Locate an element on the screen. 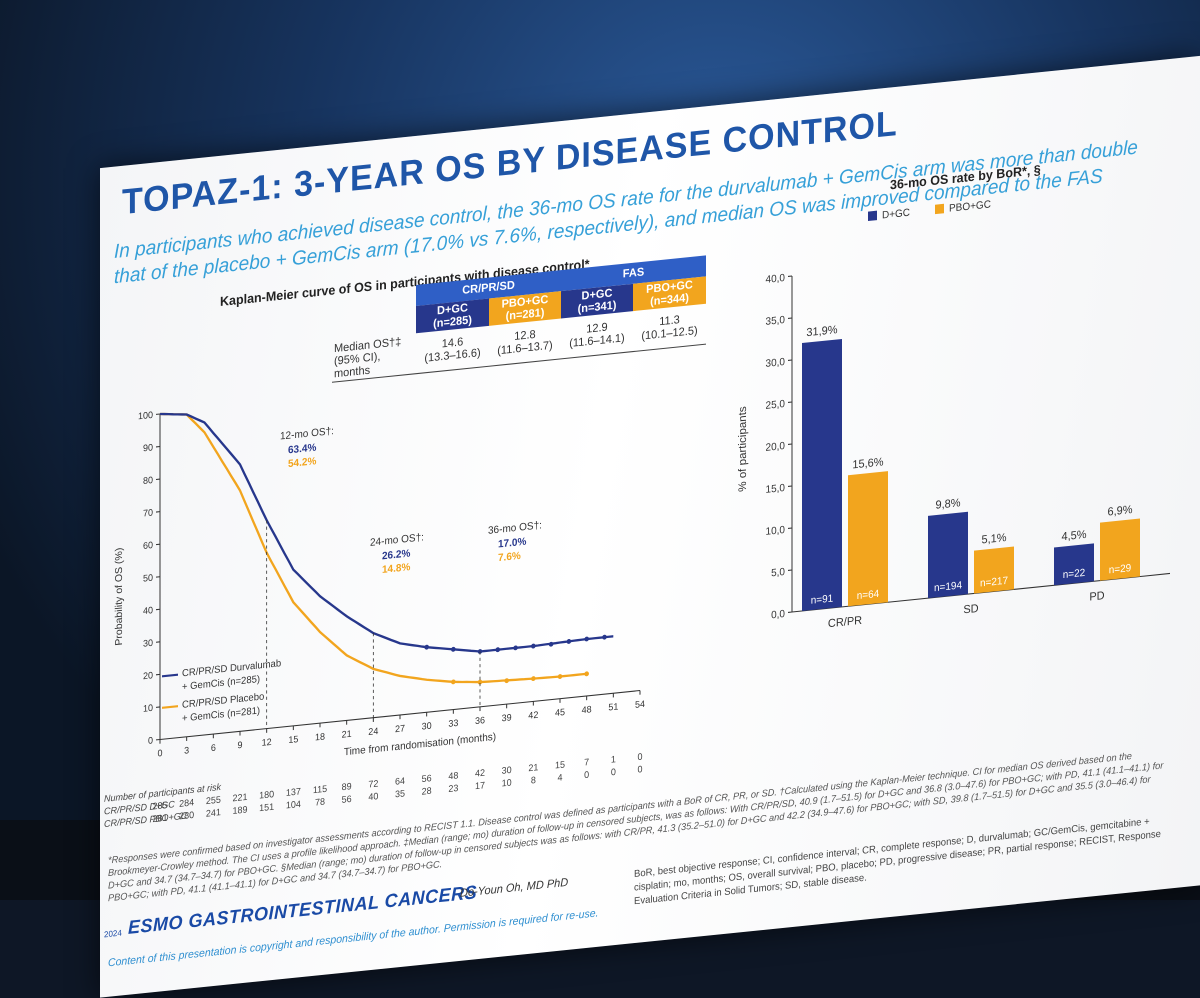  bar-y-tick-label: 30,0 is located at coordinates (776, 363).